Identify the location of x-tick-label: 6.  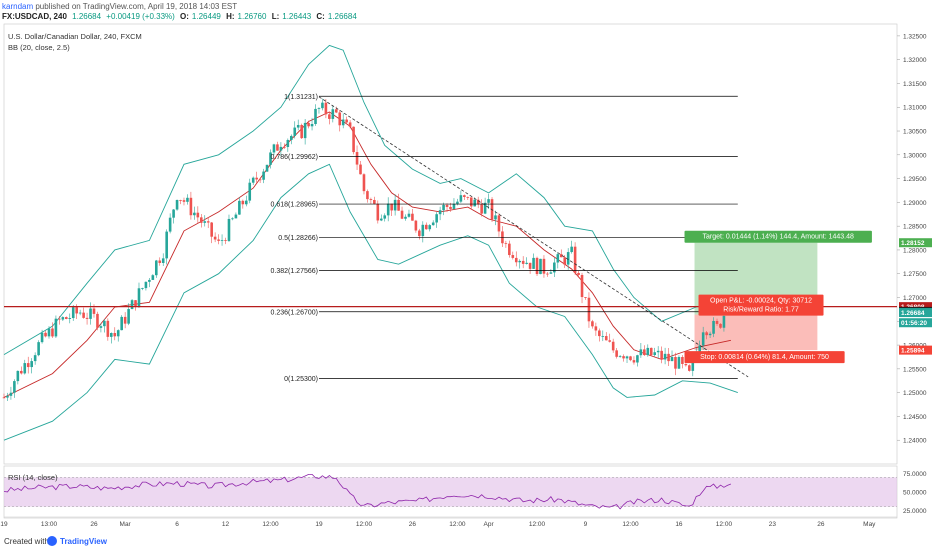
(177, 524).